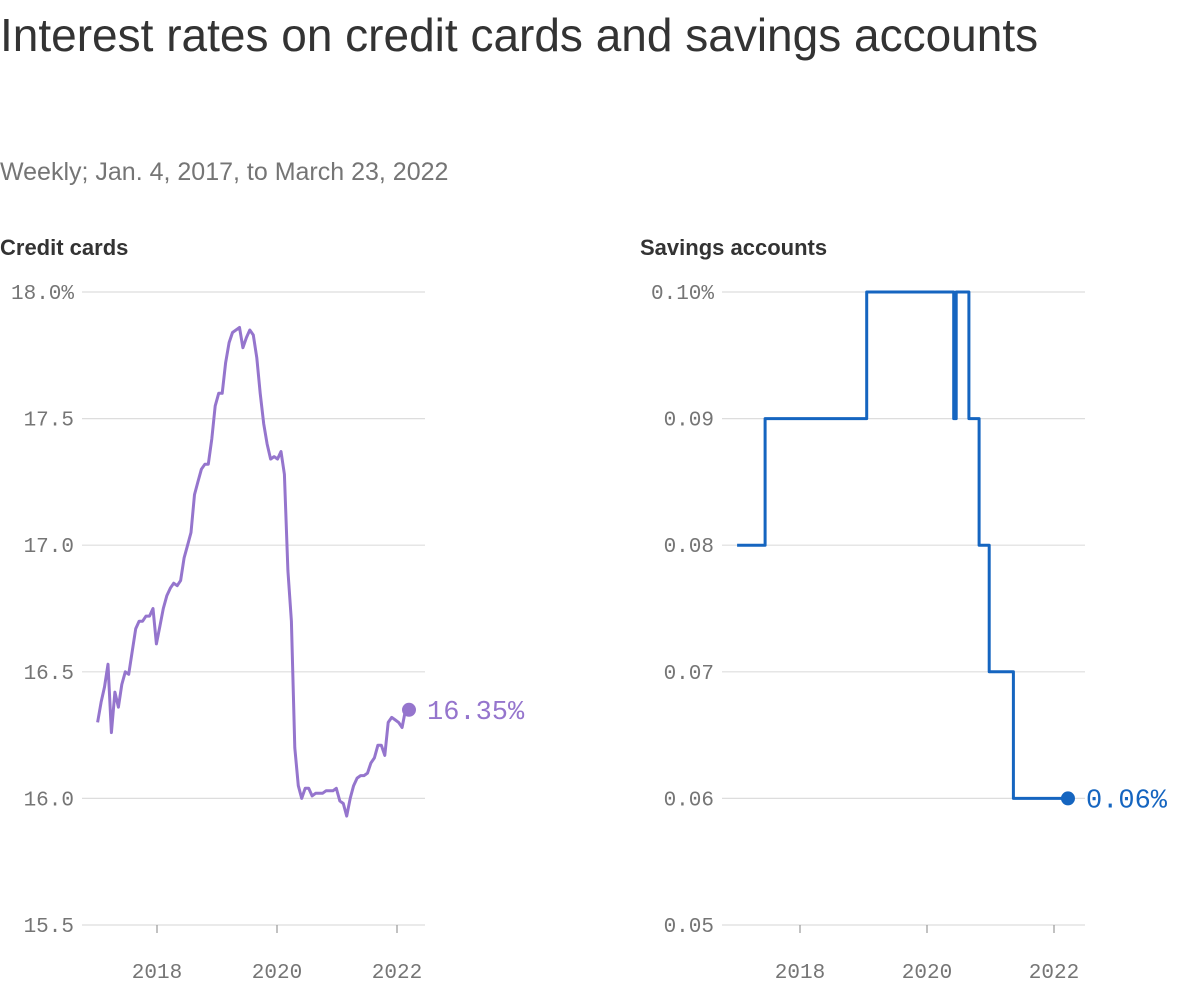 Image resolution: width=1200 pixels, height=988 pixels. What do you see at coordinates (733, 247) in the screenshot?
I see `panel-title: Savings accounts` at bounding box center [733, 247].